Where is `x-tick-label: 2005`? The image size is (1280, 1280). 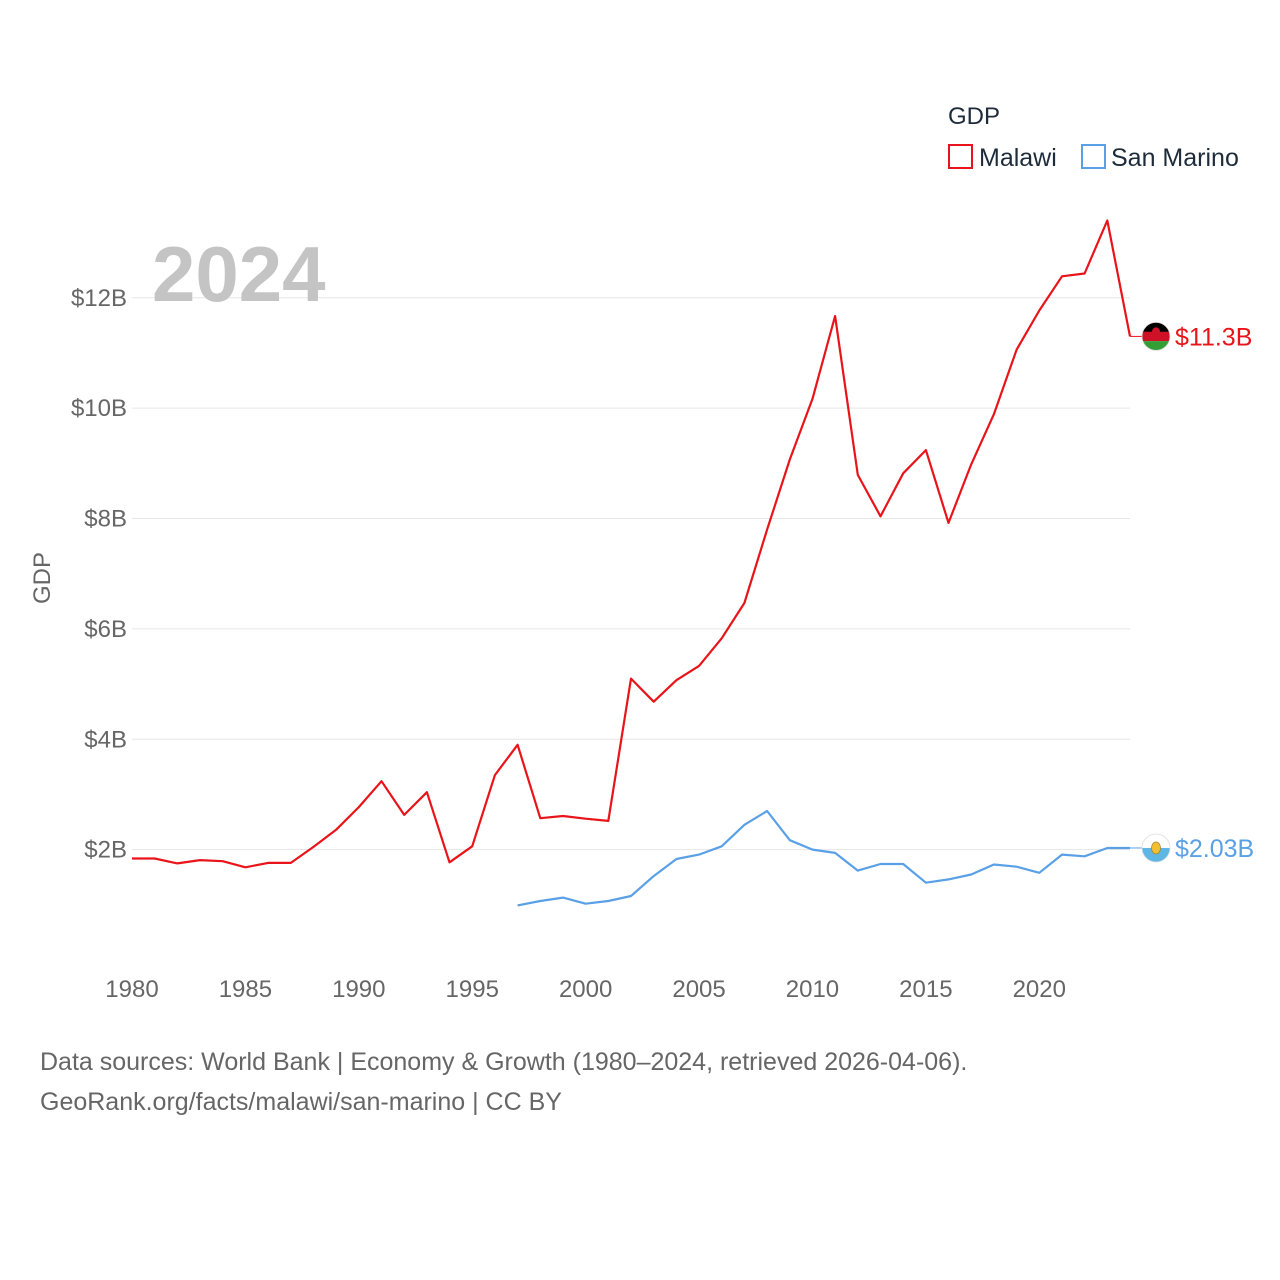 x-tick-label: 2005 is located at coordinates (698, 989).